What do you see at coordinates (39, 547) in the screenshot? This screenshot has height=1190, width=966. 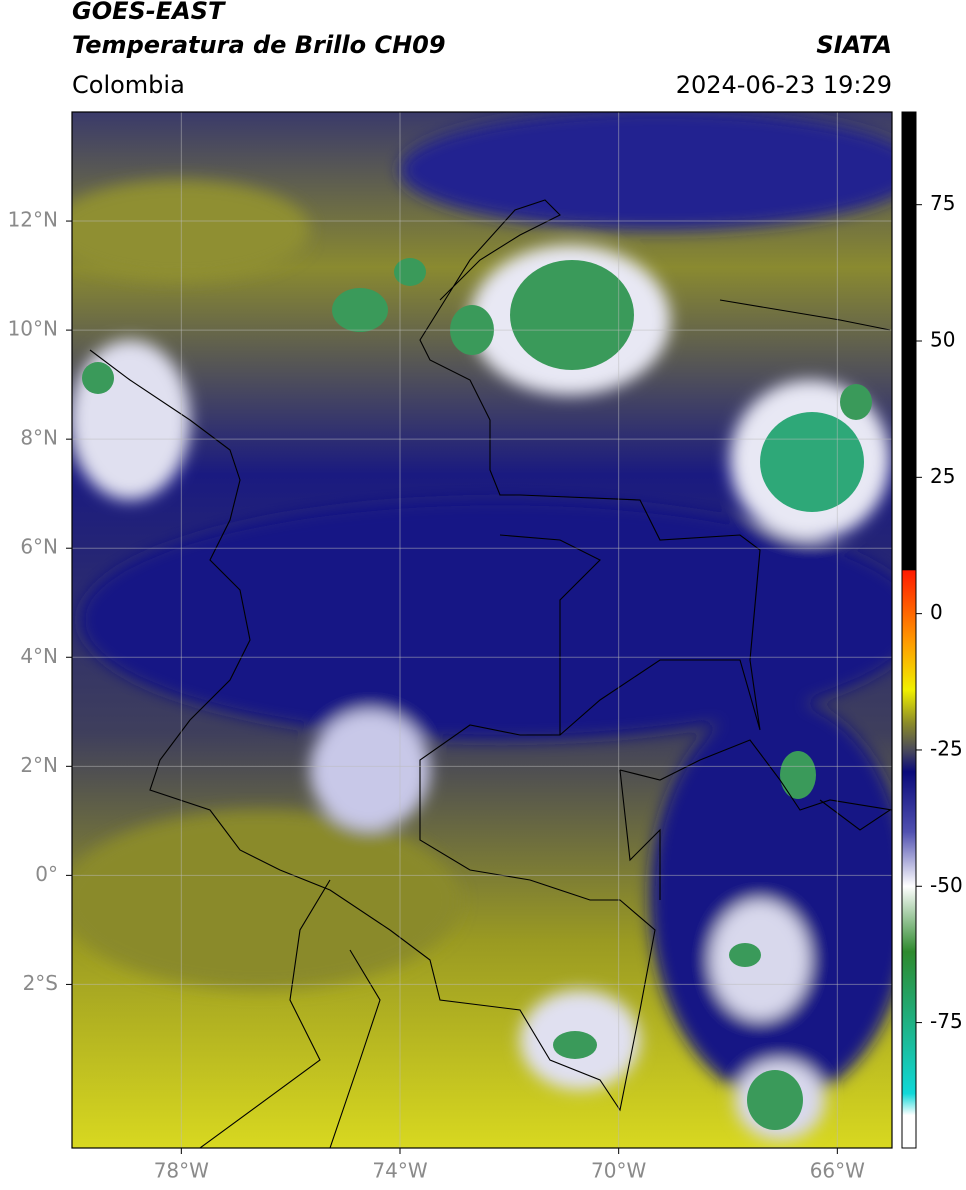 I see `y-tick-label: 6°N` at bounding box center [39, 547].